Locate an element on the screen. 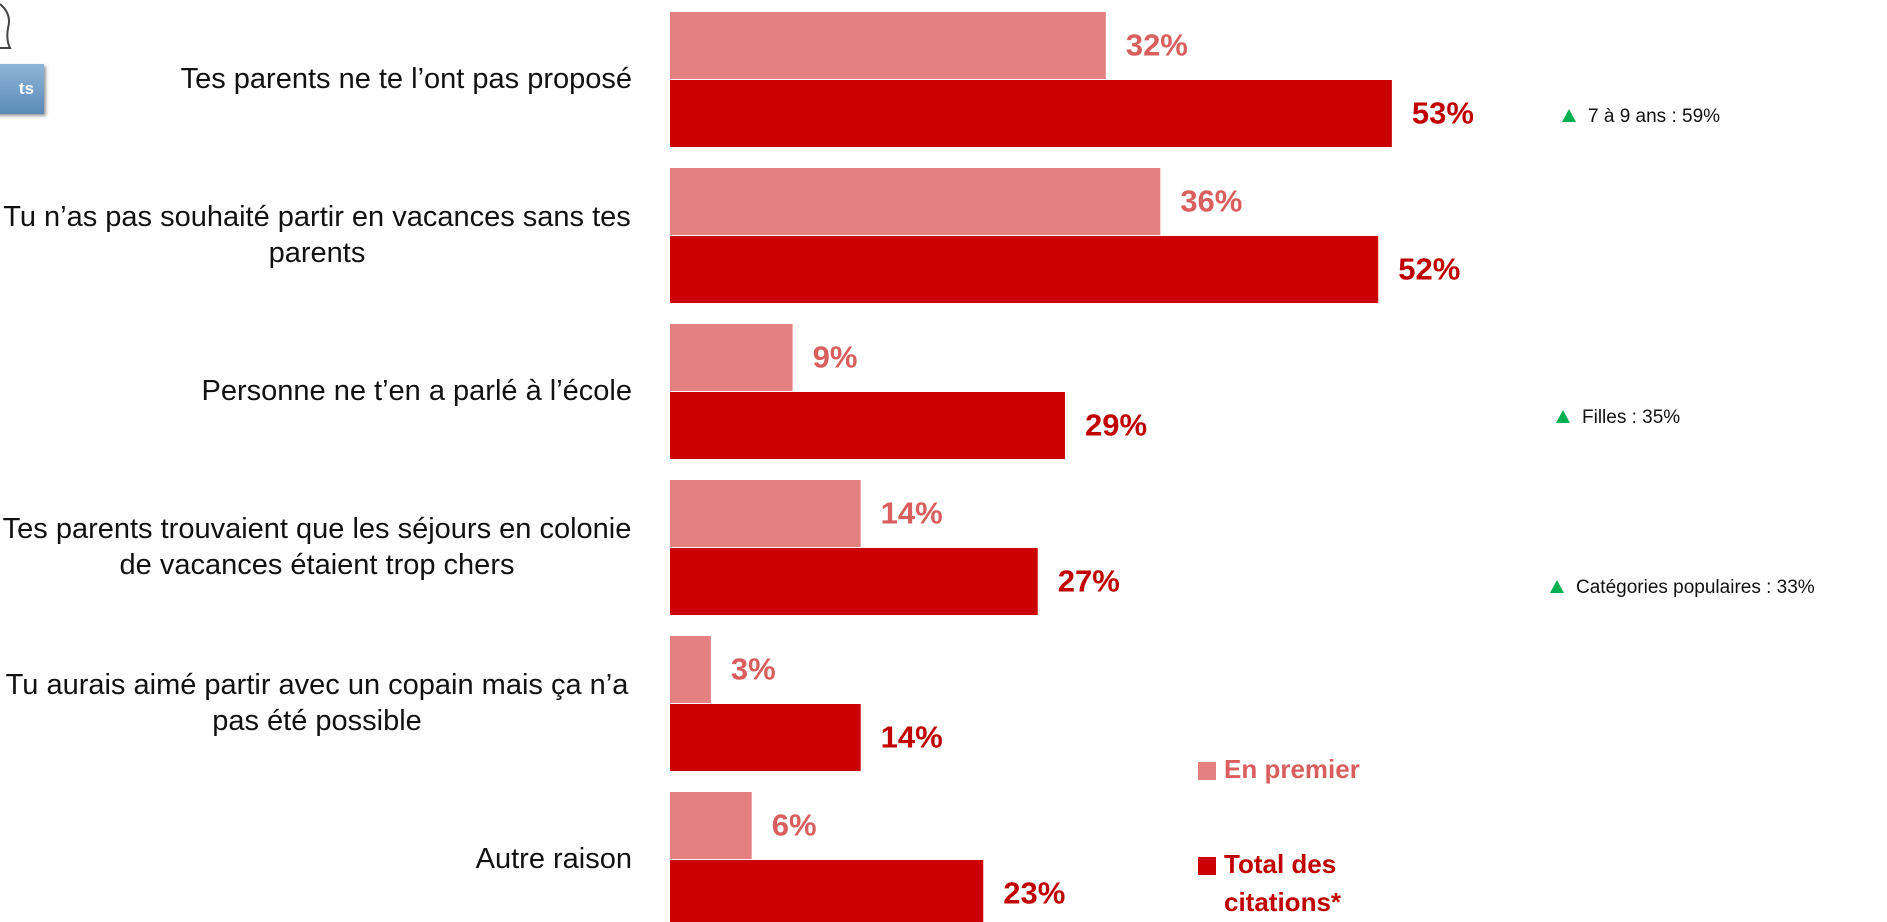 This screenshot has height=922, width=1887. value-label: 52% is located at coordinates (1429, 269).